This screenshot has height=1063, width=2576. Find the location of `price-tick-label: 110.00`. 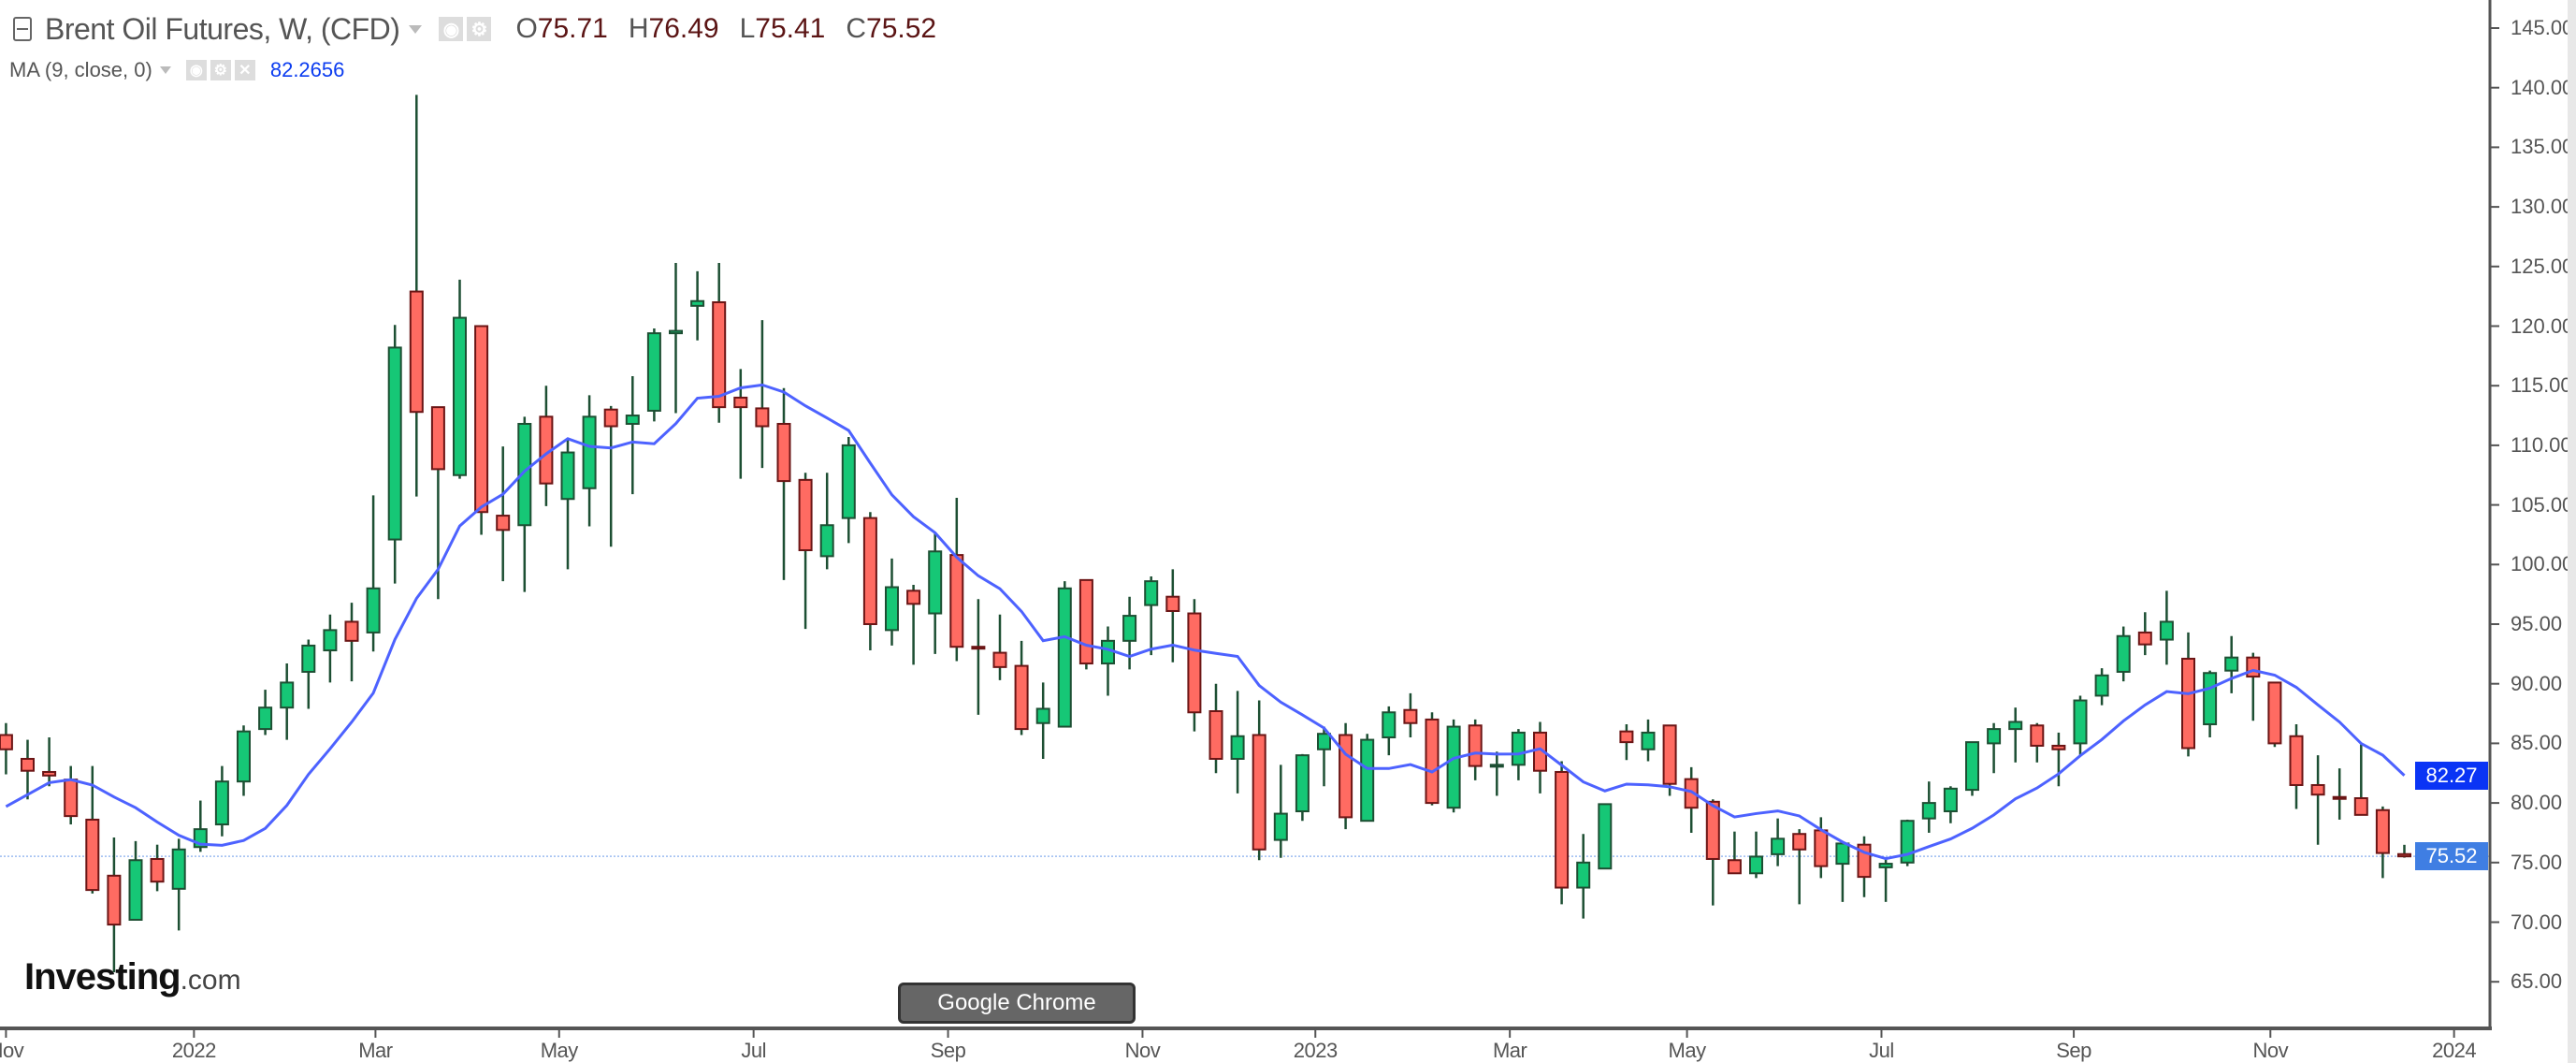

price-tick-label: 110.00 is located at coordinates (2541, 444).